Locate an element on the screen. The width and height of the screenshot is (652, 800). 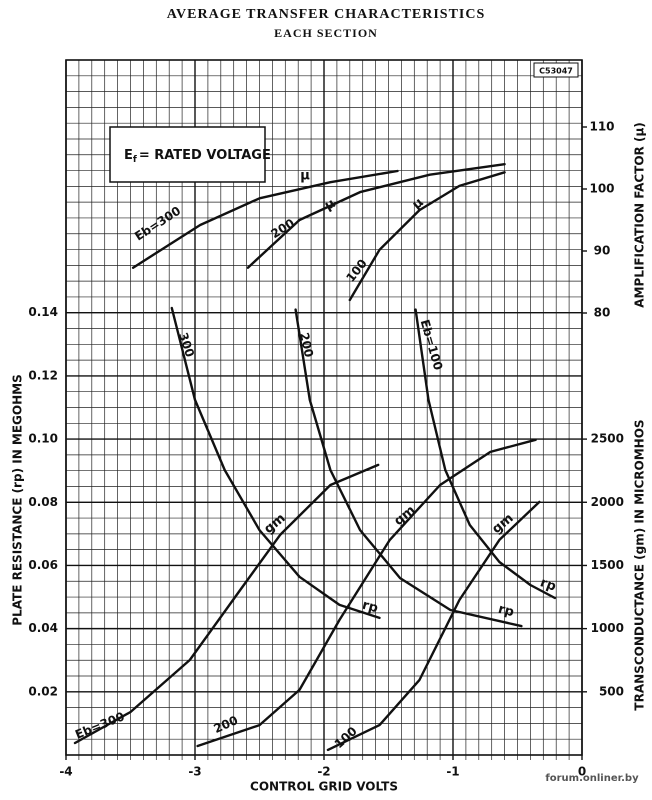
y-tick-label: 0.08 is located at coordinates (43, 502).